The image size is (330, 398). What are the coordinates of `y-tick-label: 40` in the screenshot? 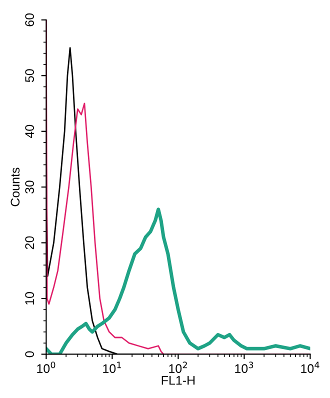 It's located at (29, 131).